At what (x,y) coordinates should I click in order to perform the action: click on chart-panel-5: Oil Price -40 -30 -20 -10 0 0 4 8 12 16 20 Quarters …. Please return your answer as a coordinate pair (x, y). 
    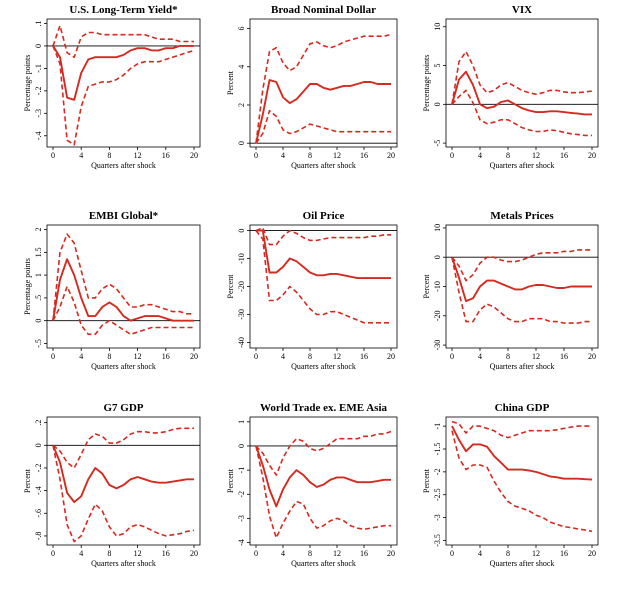
    Looking at the image, I should click on (312, 290).